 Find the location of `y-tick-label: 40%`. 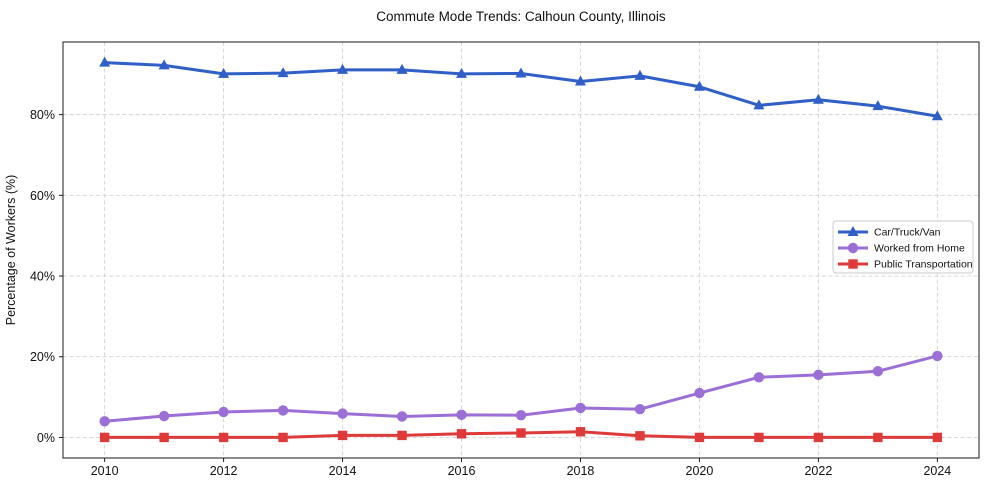

y-tick-label: 40% is located at coordinates (42, 277).